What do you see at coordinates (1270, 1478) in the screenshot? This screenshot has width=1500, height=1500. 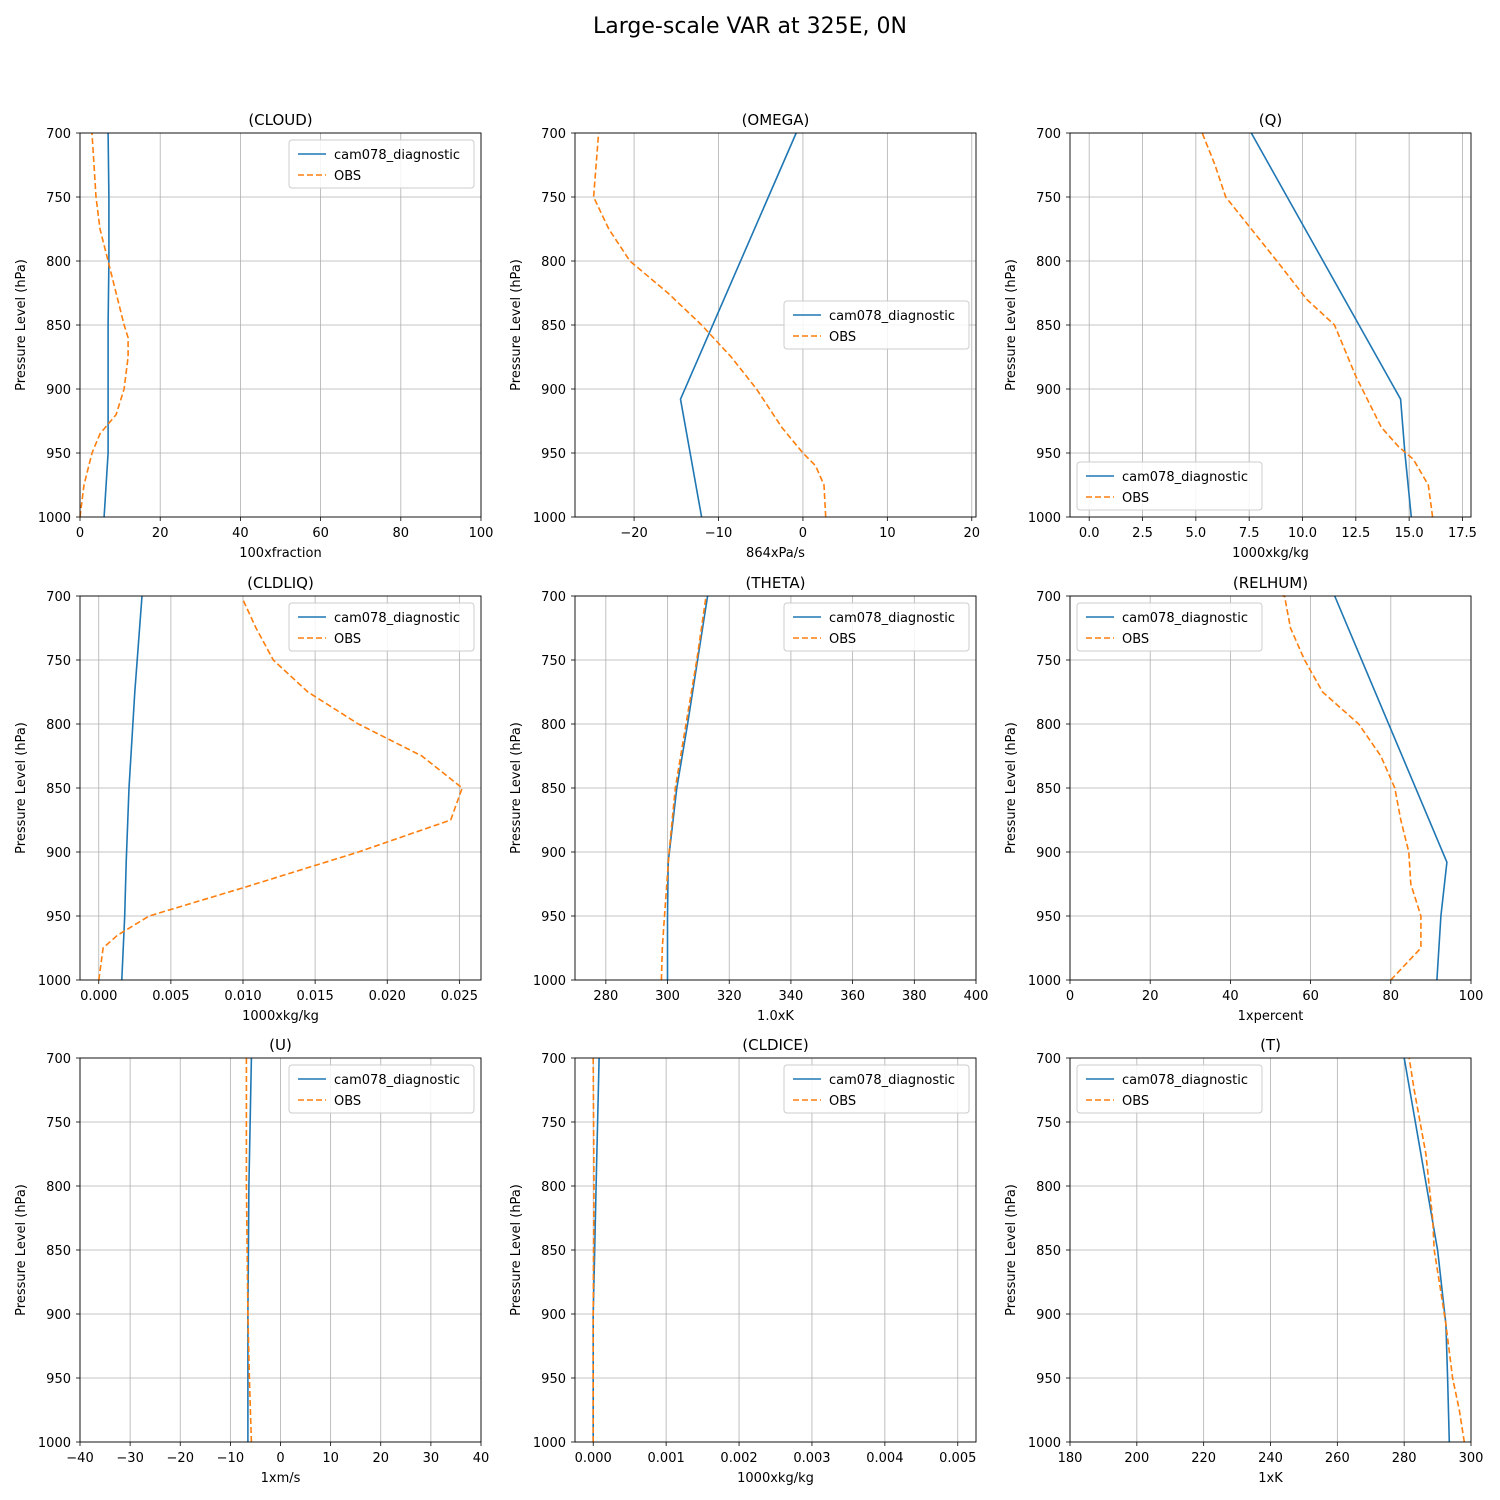 I see `x-axis-label: 1xK` at bounding box center [1270, 1478].